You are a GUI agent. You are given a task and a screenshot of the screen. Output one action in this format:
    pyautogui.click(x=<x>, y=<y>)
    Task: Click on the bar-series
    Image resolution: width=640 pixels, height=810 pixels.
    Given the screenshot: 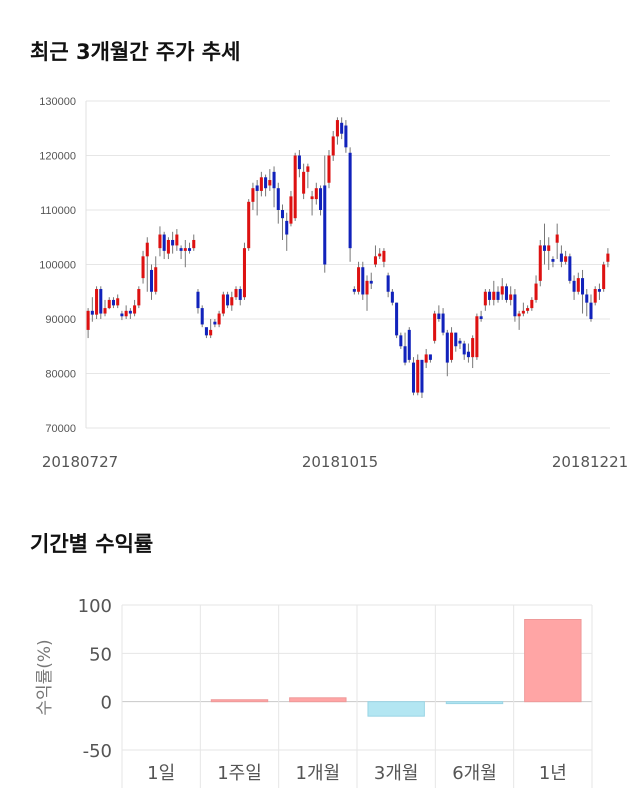 What is the action you would take?
    pyautogui.click(x=396, y=668)
    